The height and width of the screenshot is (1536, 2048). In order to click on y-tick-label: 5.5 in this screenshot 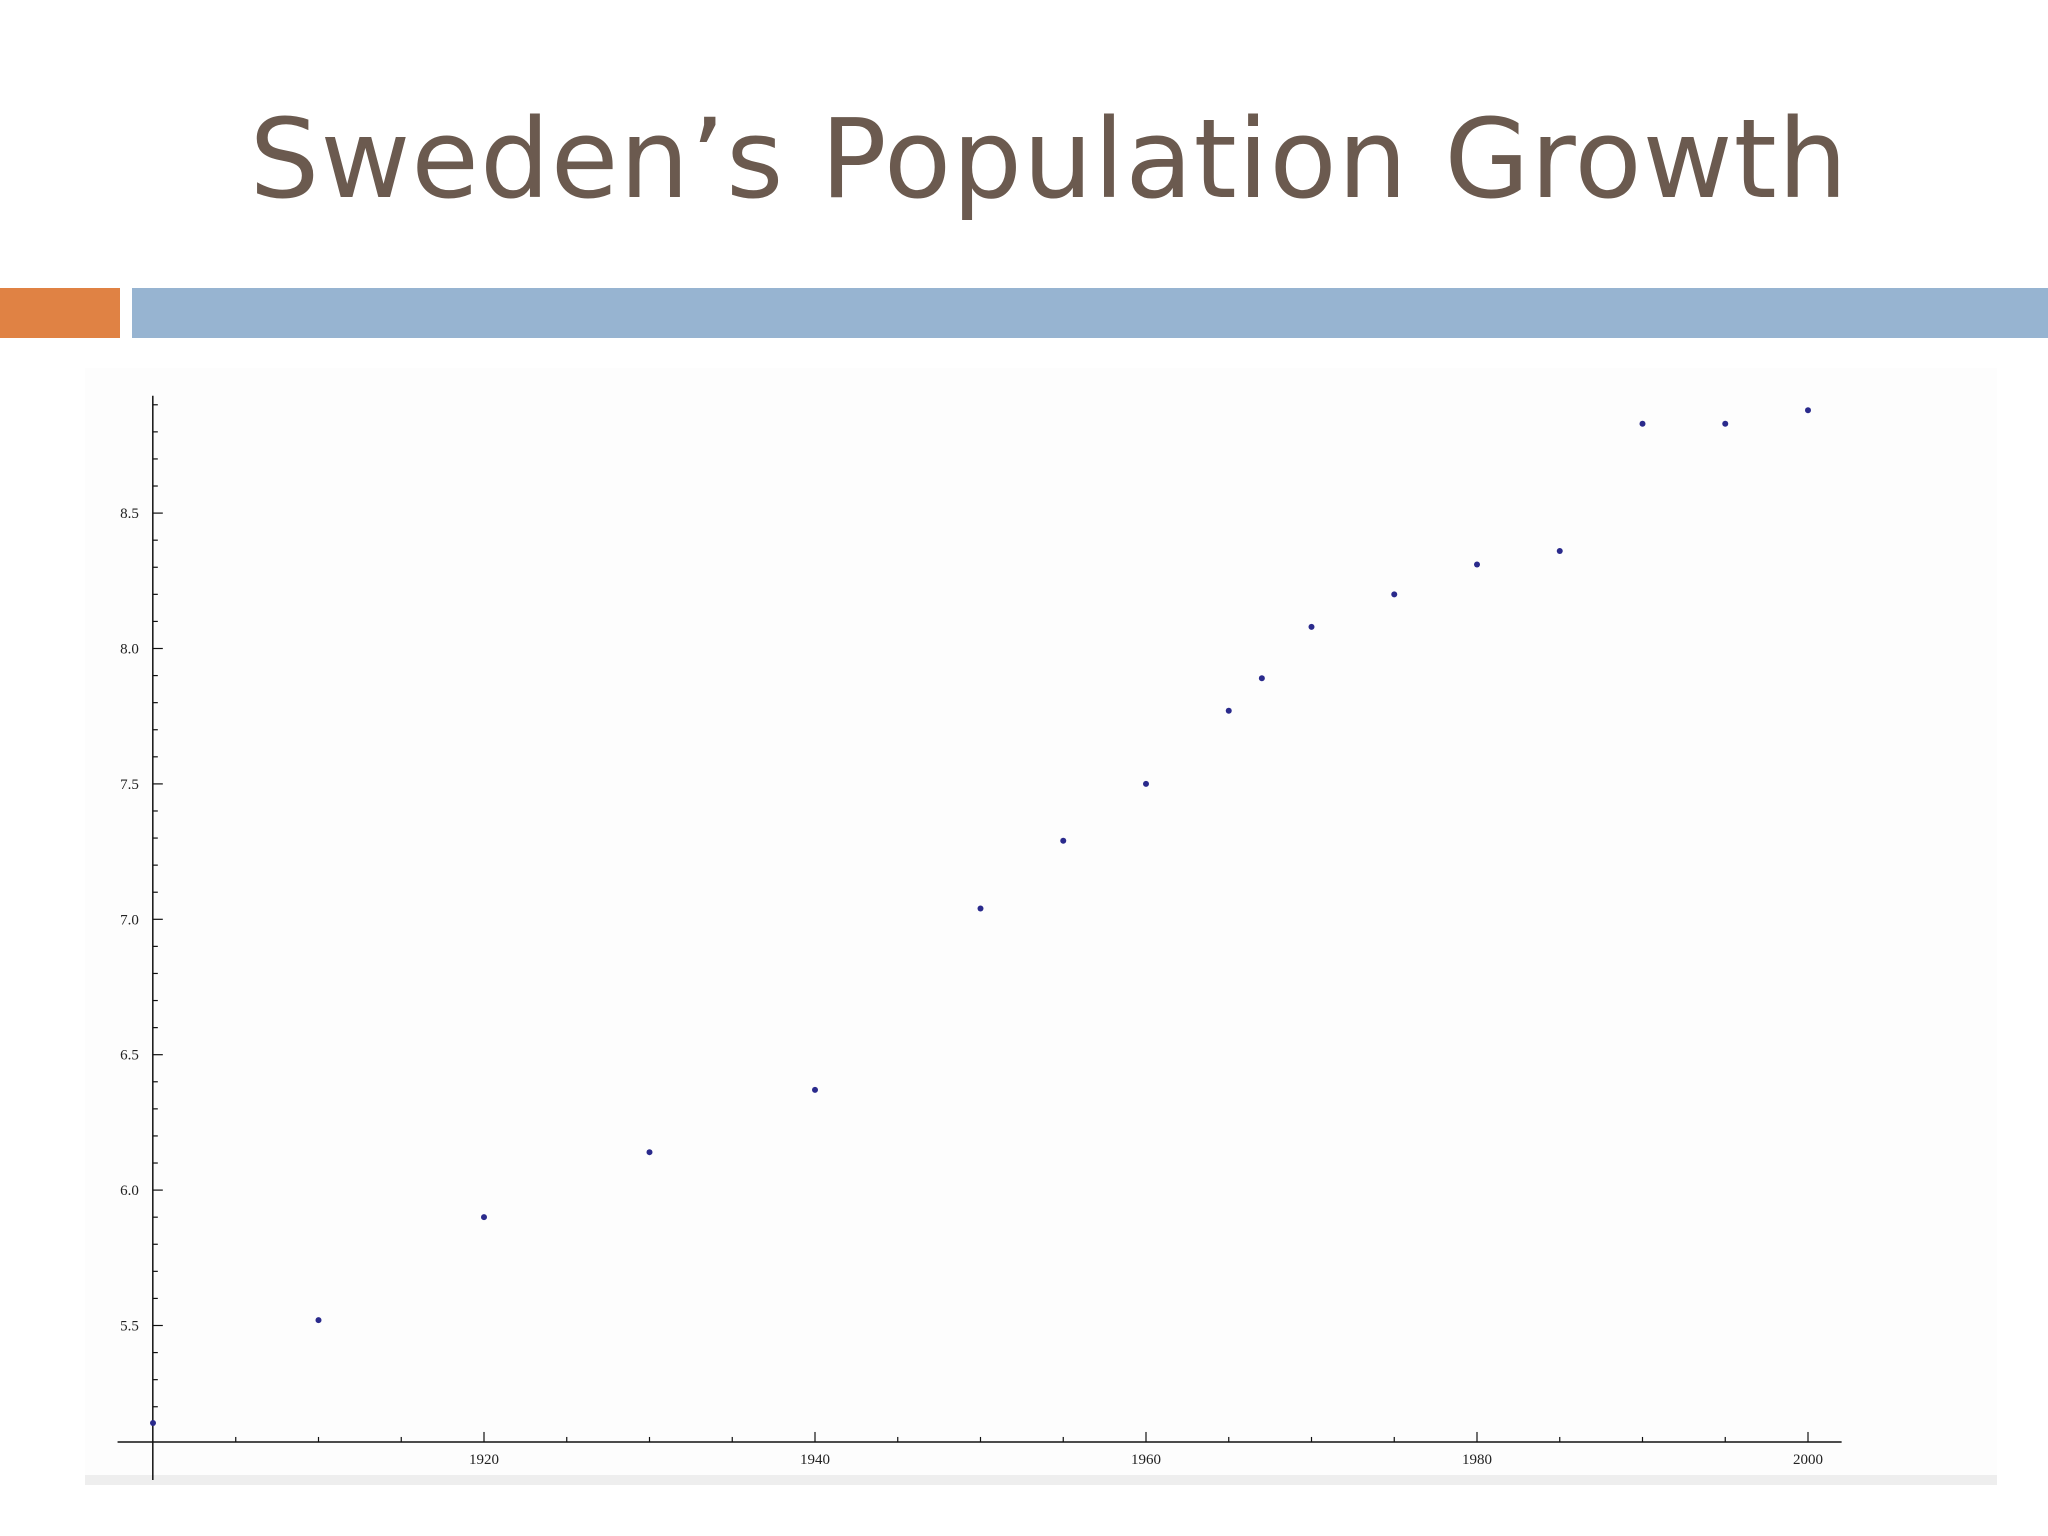, I will do `click(129, 1327)`.